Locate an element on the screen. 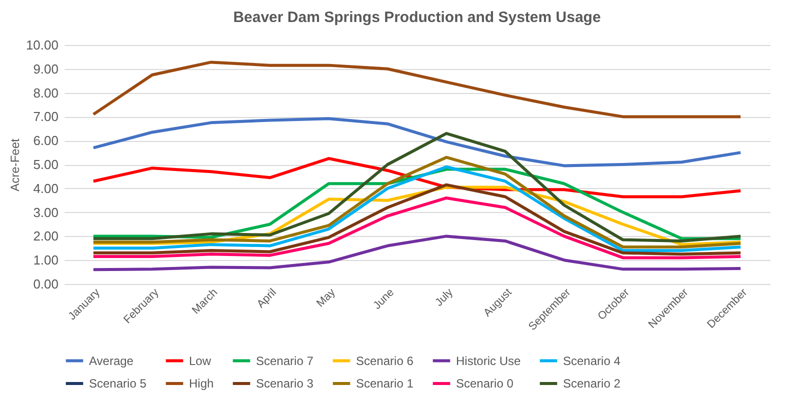 This screenshot has height=405, width=798. legend-label: Scenario 0 is located at coordinates (485, 383).